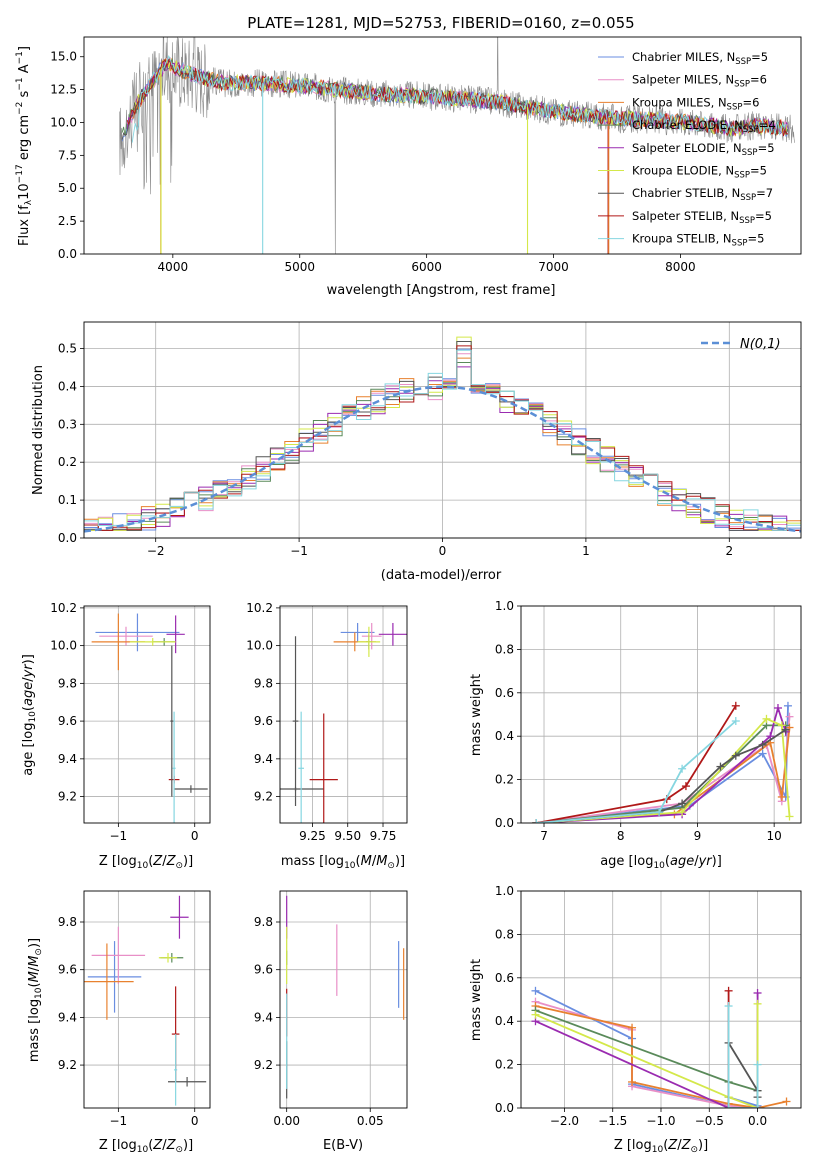 This screenshot has width=819, height=1170. I want to click on x-tick-label: 7, so click(544, 836).